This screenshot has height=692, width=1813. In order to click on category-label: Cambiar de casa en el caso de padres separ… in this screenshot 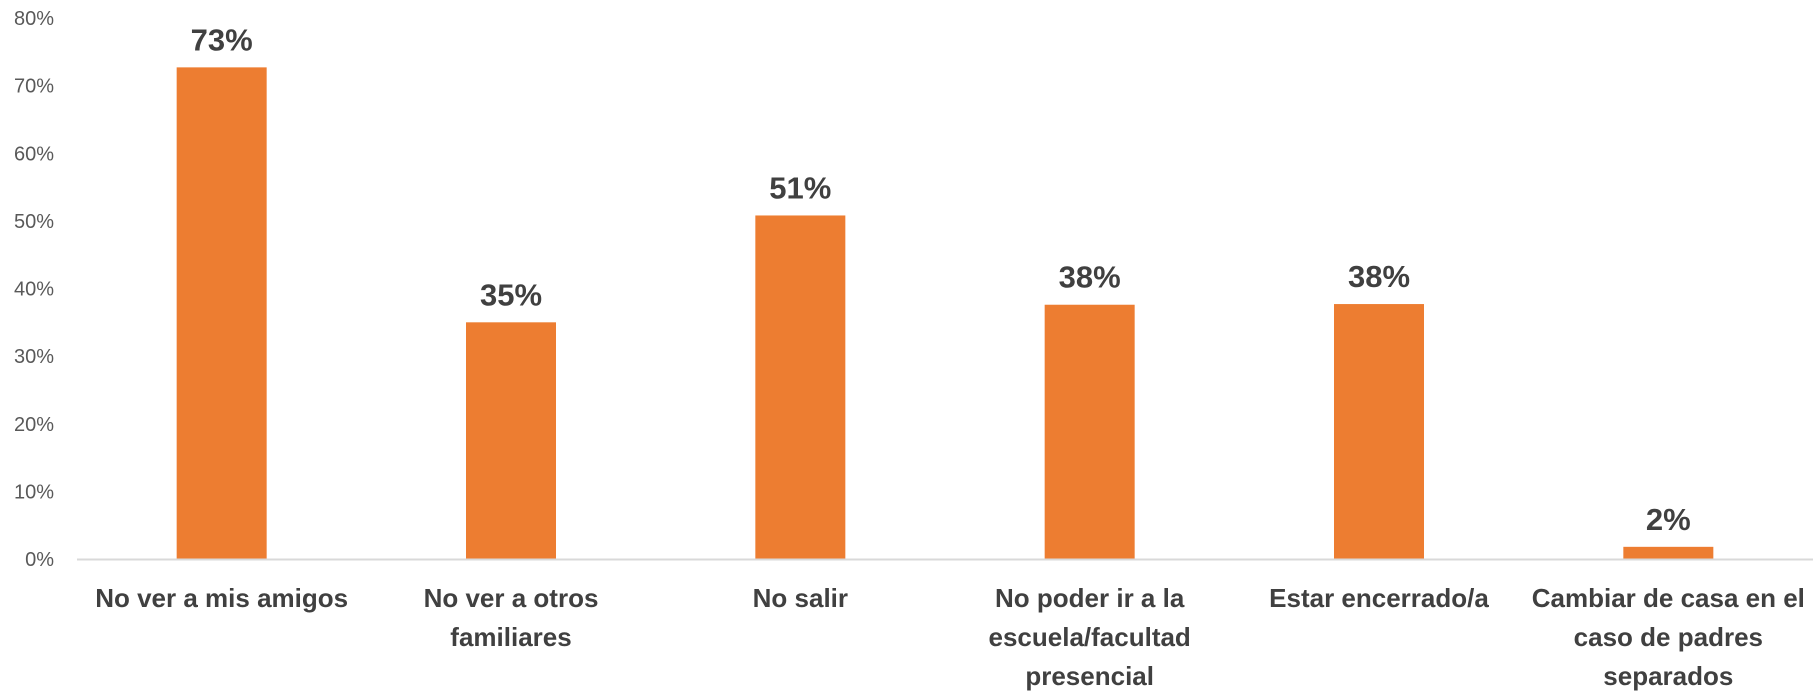, I will do `click(1668, 637)`.